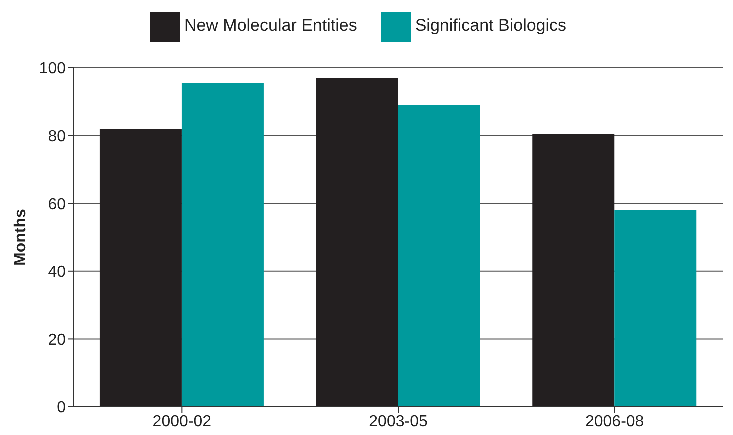  Describe the element at coordinates (398, 421) in the screenshot. I see `x-tick-label: 2003-05` at that location.